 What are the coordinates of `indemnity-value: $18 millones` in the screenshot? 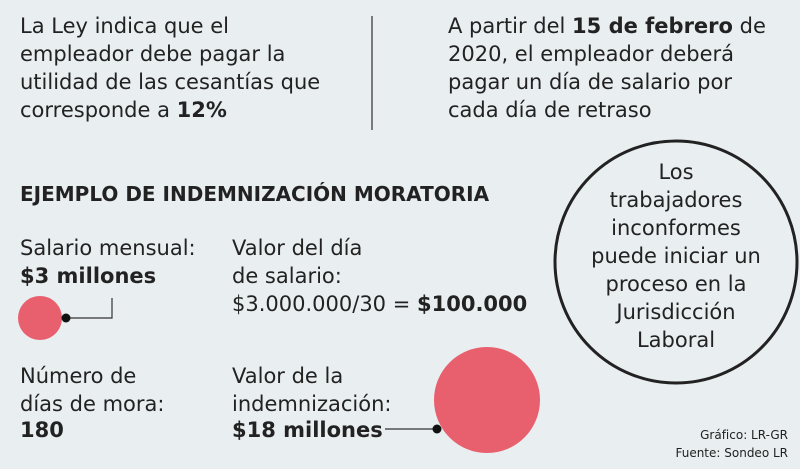 It's located at (307, 430).